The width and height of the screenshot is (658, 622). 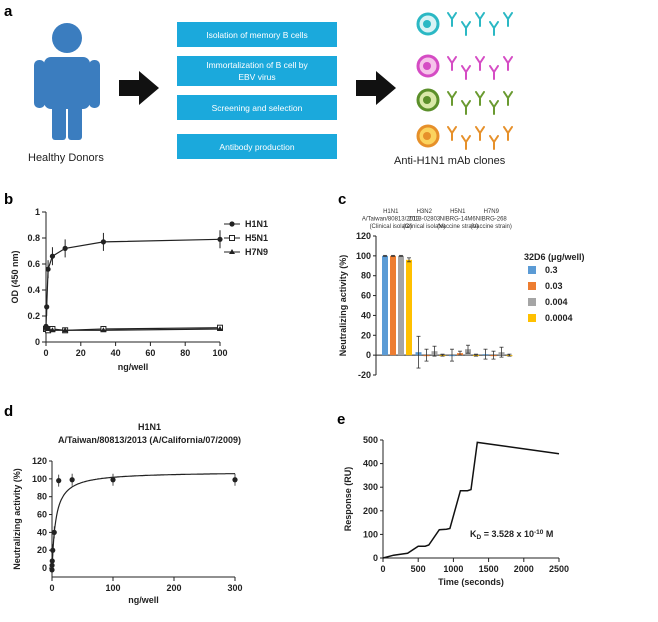 What do you see at coordinates (42, 515) in the screenshot?
I see `y-tick-label: 60` at bounding box center [42, 515].